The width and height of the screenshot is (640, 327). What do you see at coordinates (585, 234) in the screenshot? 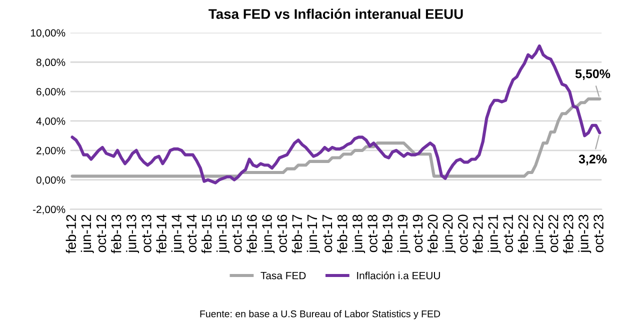
I see `x-tick-label: jun-23` at bounding box center [585, 234].